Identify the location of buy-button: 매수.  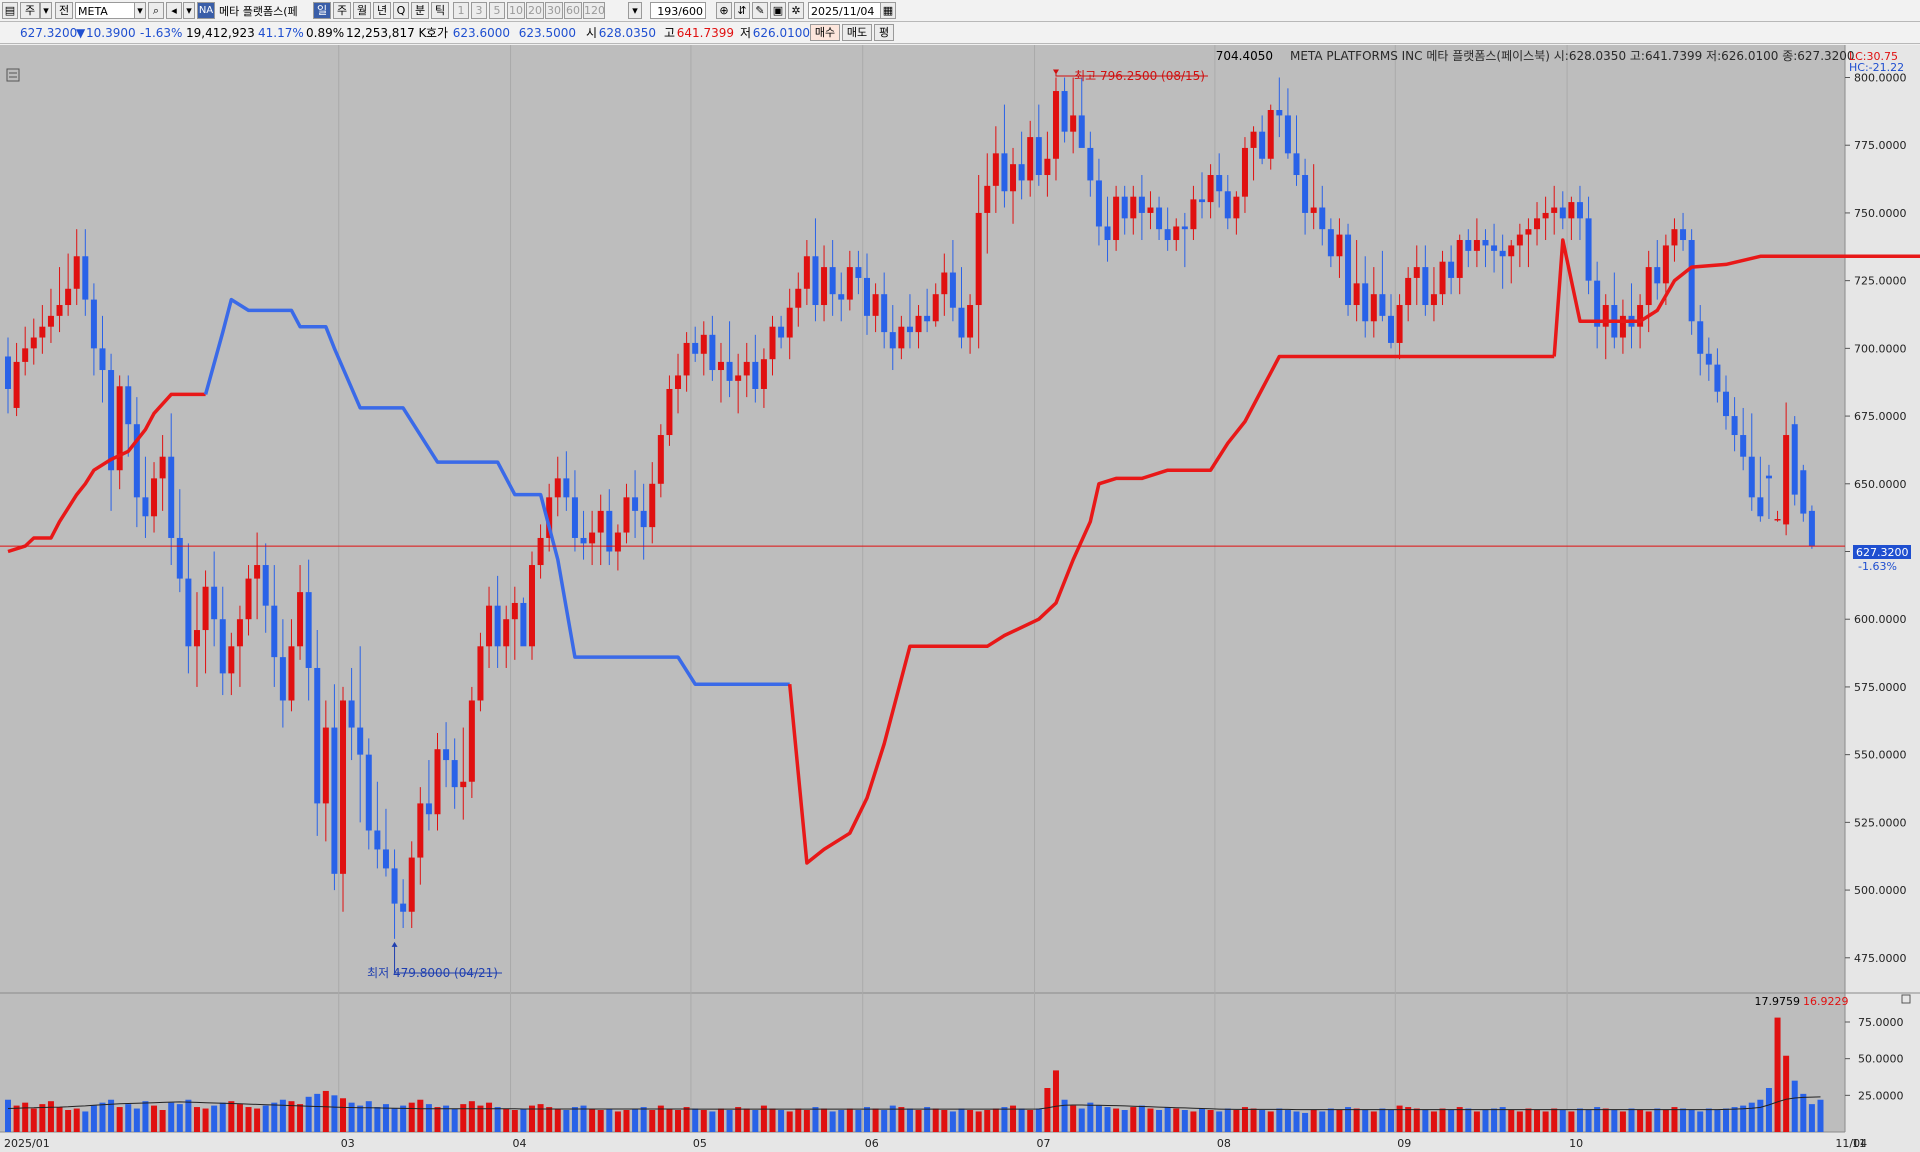
(825, 32).